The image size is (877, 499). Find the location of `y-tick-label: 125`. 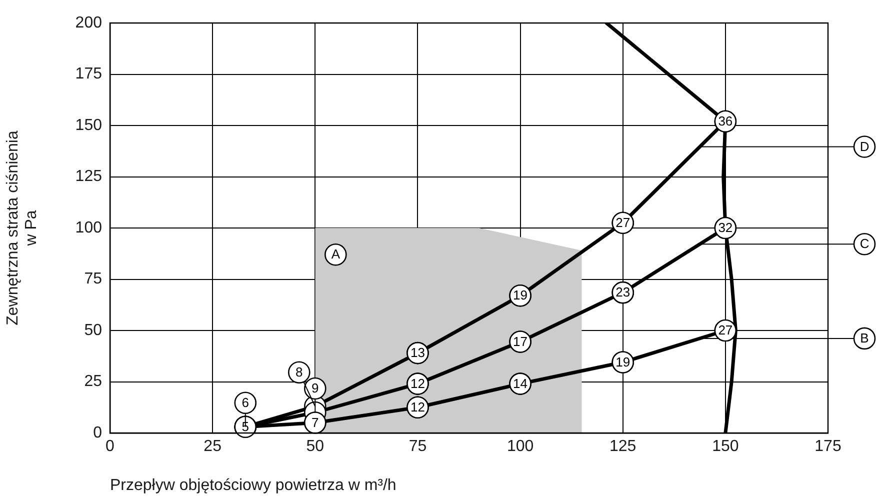

y-tick-label: 125 is located at coordinates (88, 177).